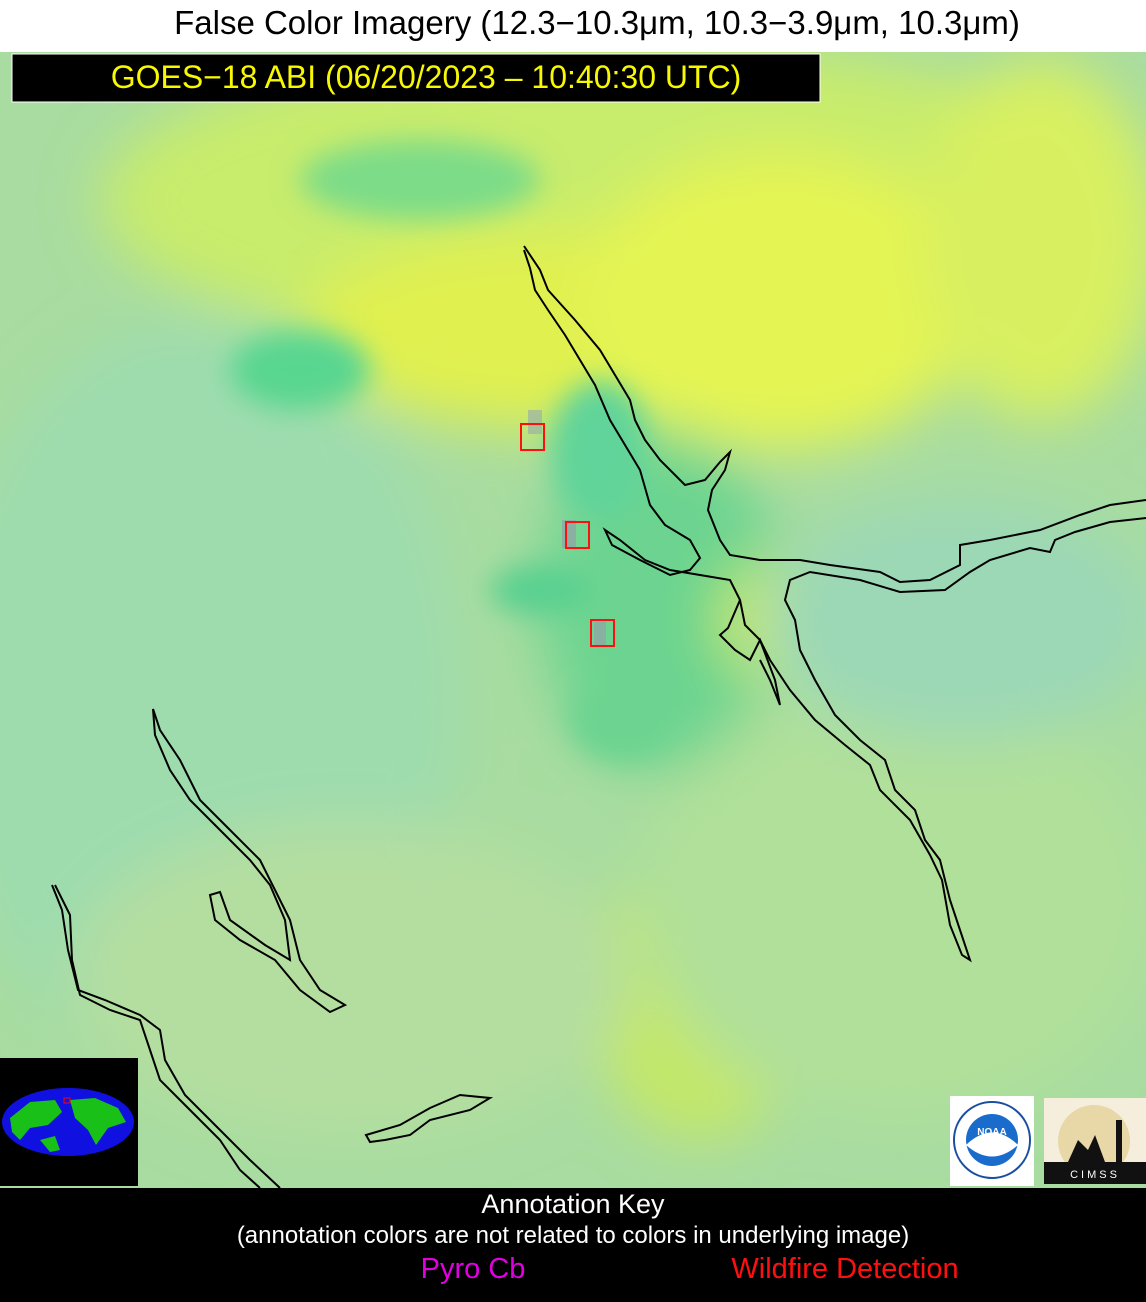  Describe the element at coordinates (992, 1141) in the screenshot. I see `noaa-logo: NOAA` at that location.